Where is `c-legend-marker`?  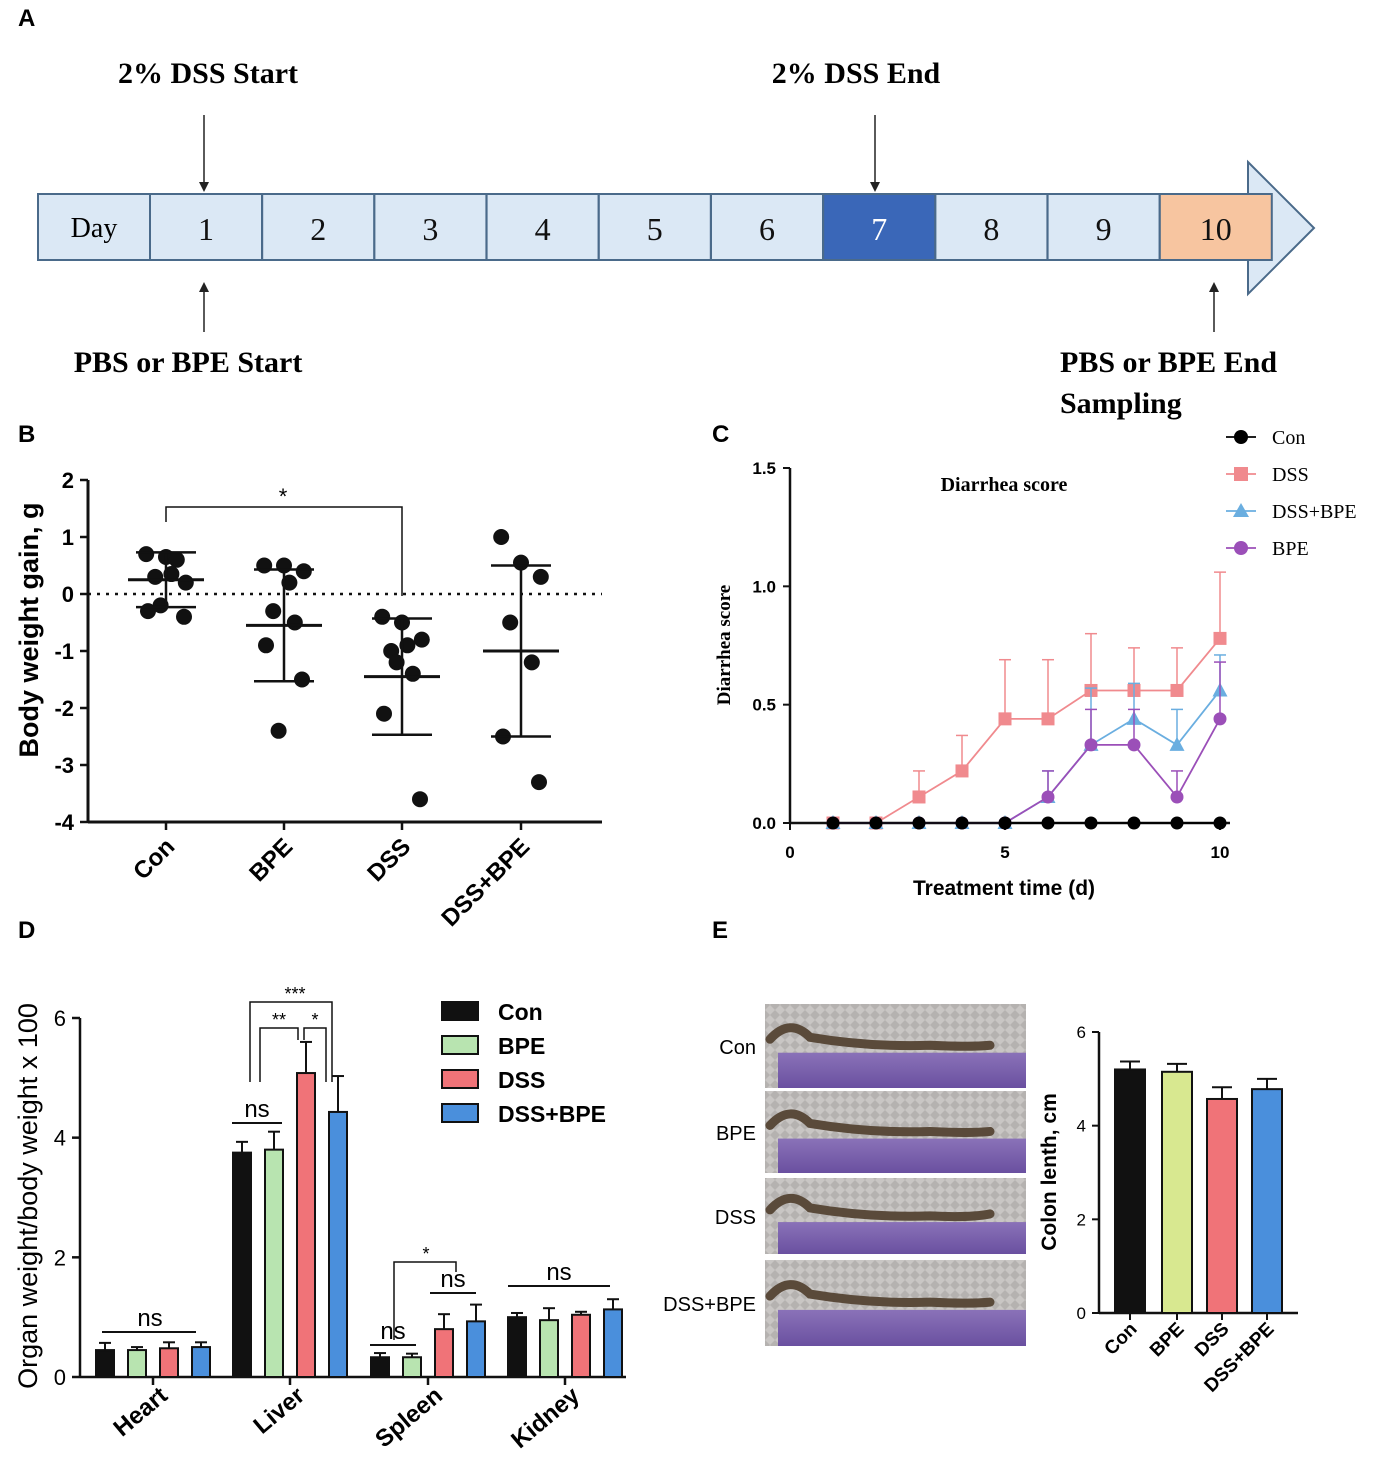
c-legend-marker is located at coordinates (1241, 548).